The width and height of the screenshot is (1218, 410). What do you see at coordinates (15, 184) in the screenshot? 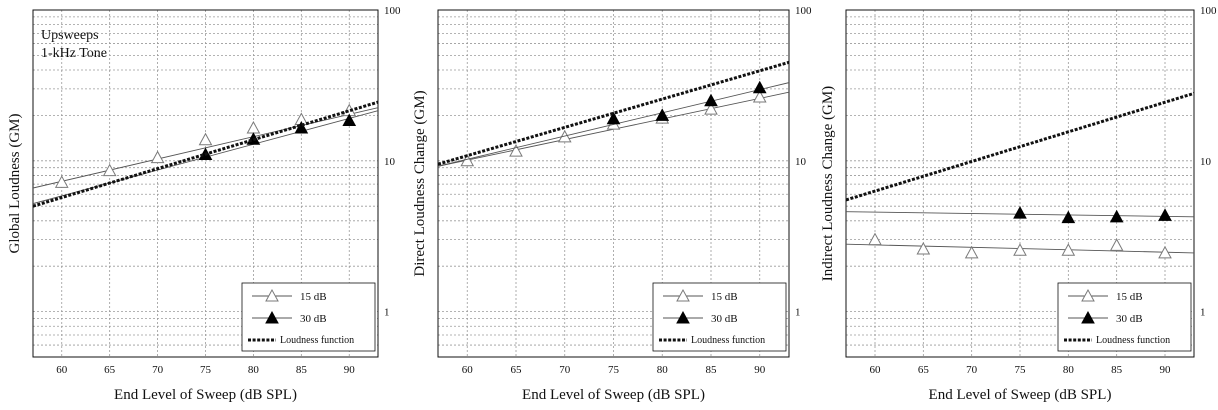
I see `y-axis-label: Global Loudness (GM)` at bounding box center [15, 184].